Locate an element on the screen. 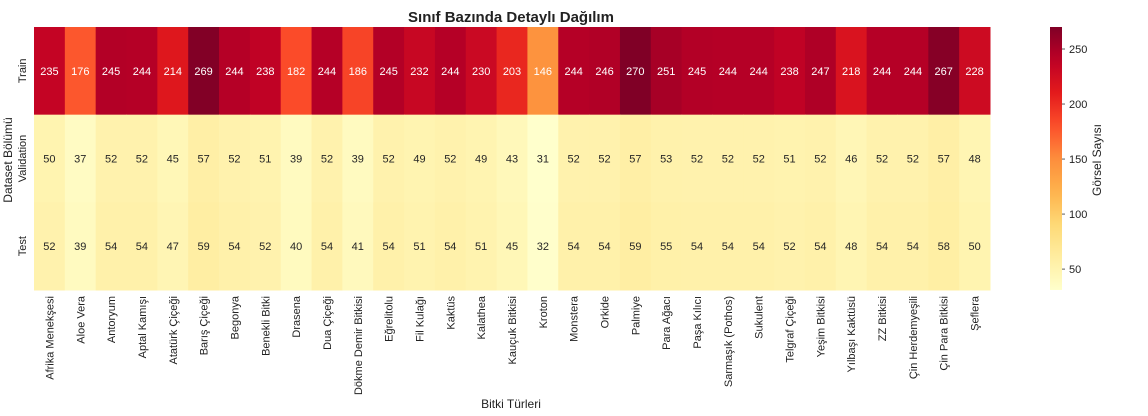 The image size is (1148, 416). colorbar is located at coordinates (1056, 158).